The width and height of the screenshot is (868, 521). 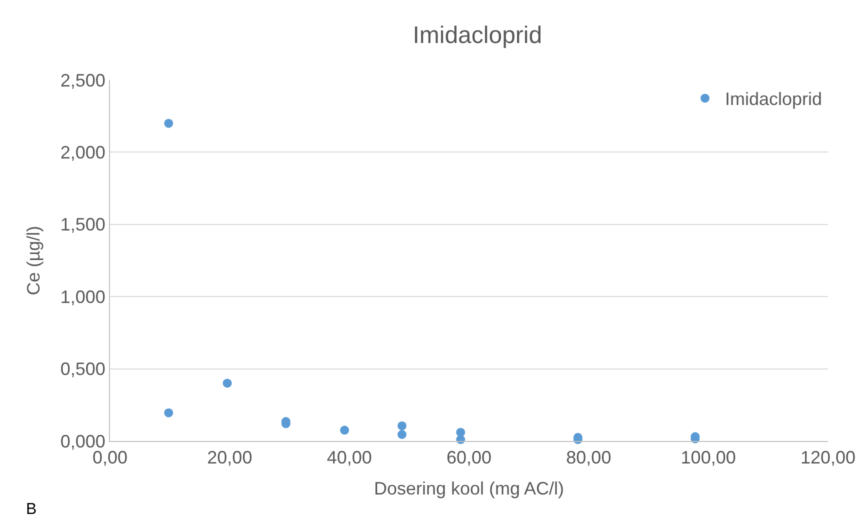 I want to click on legend-label: Imidacloprid, so click(x=773, y=99).